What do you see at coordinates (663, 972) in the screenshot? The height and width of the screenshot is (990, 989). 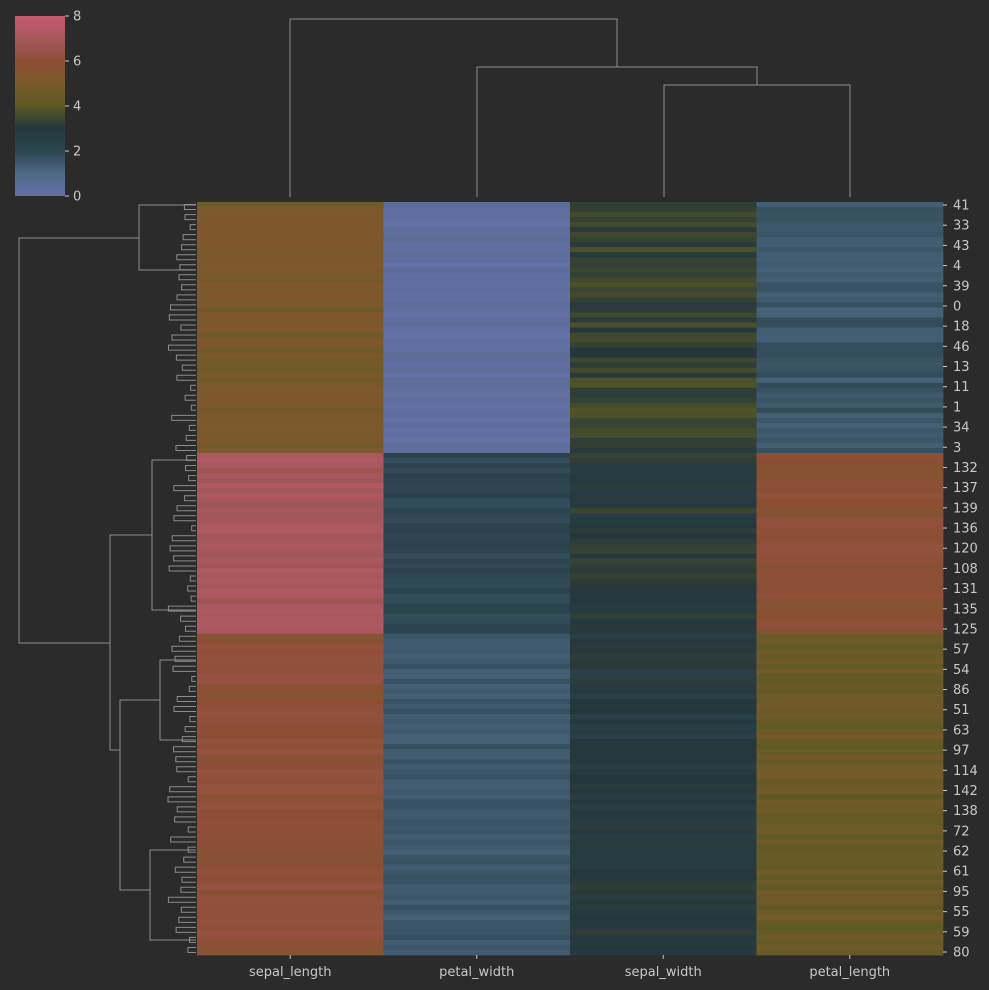 I see `column-tick-label: sepal_width` at bounding box center [663, 972].